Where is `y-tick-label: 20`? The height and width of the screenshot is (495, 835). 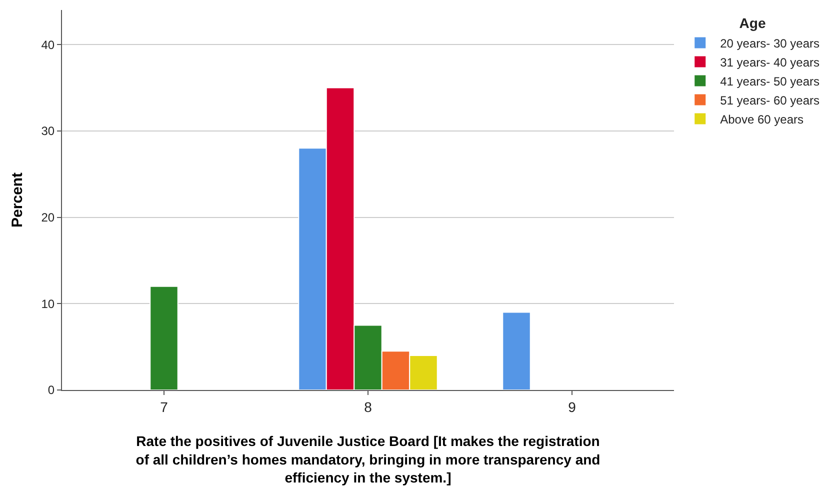 y-tick-label: 20 is located at coordinates (48, 217).